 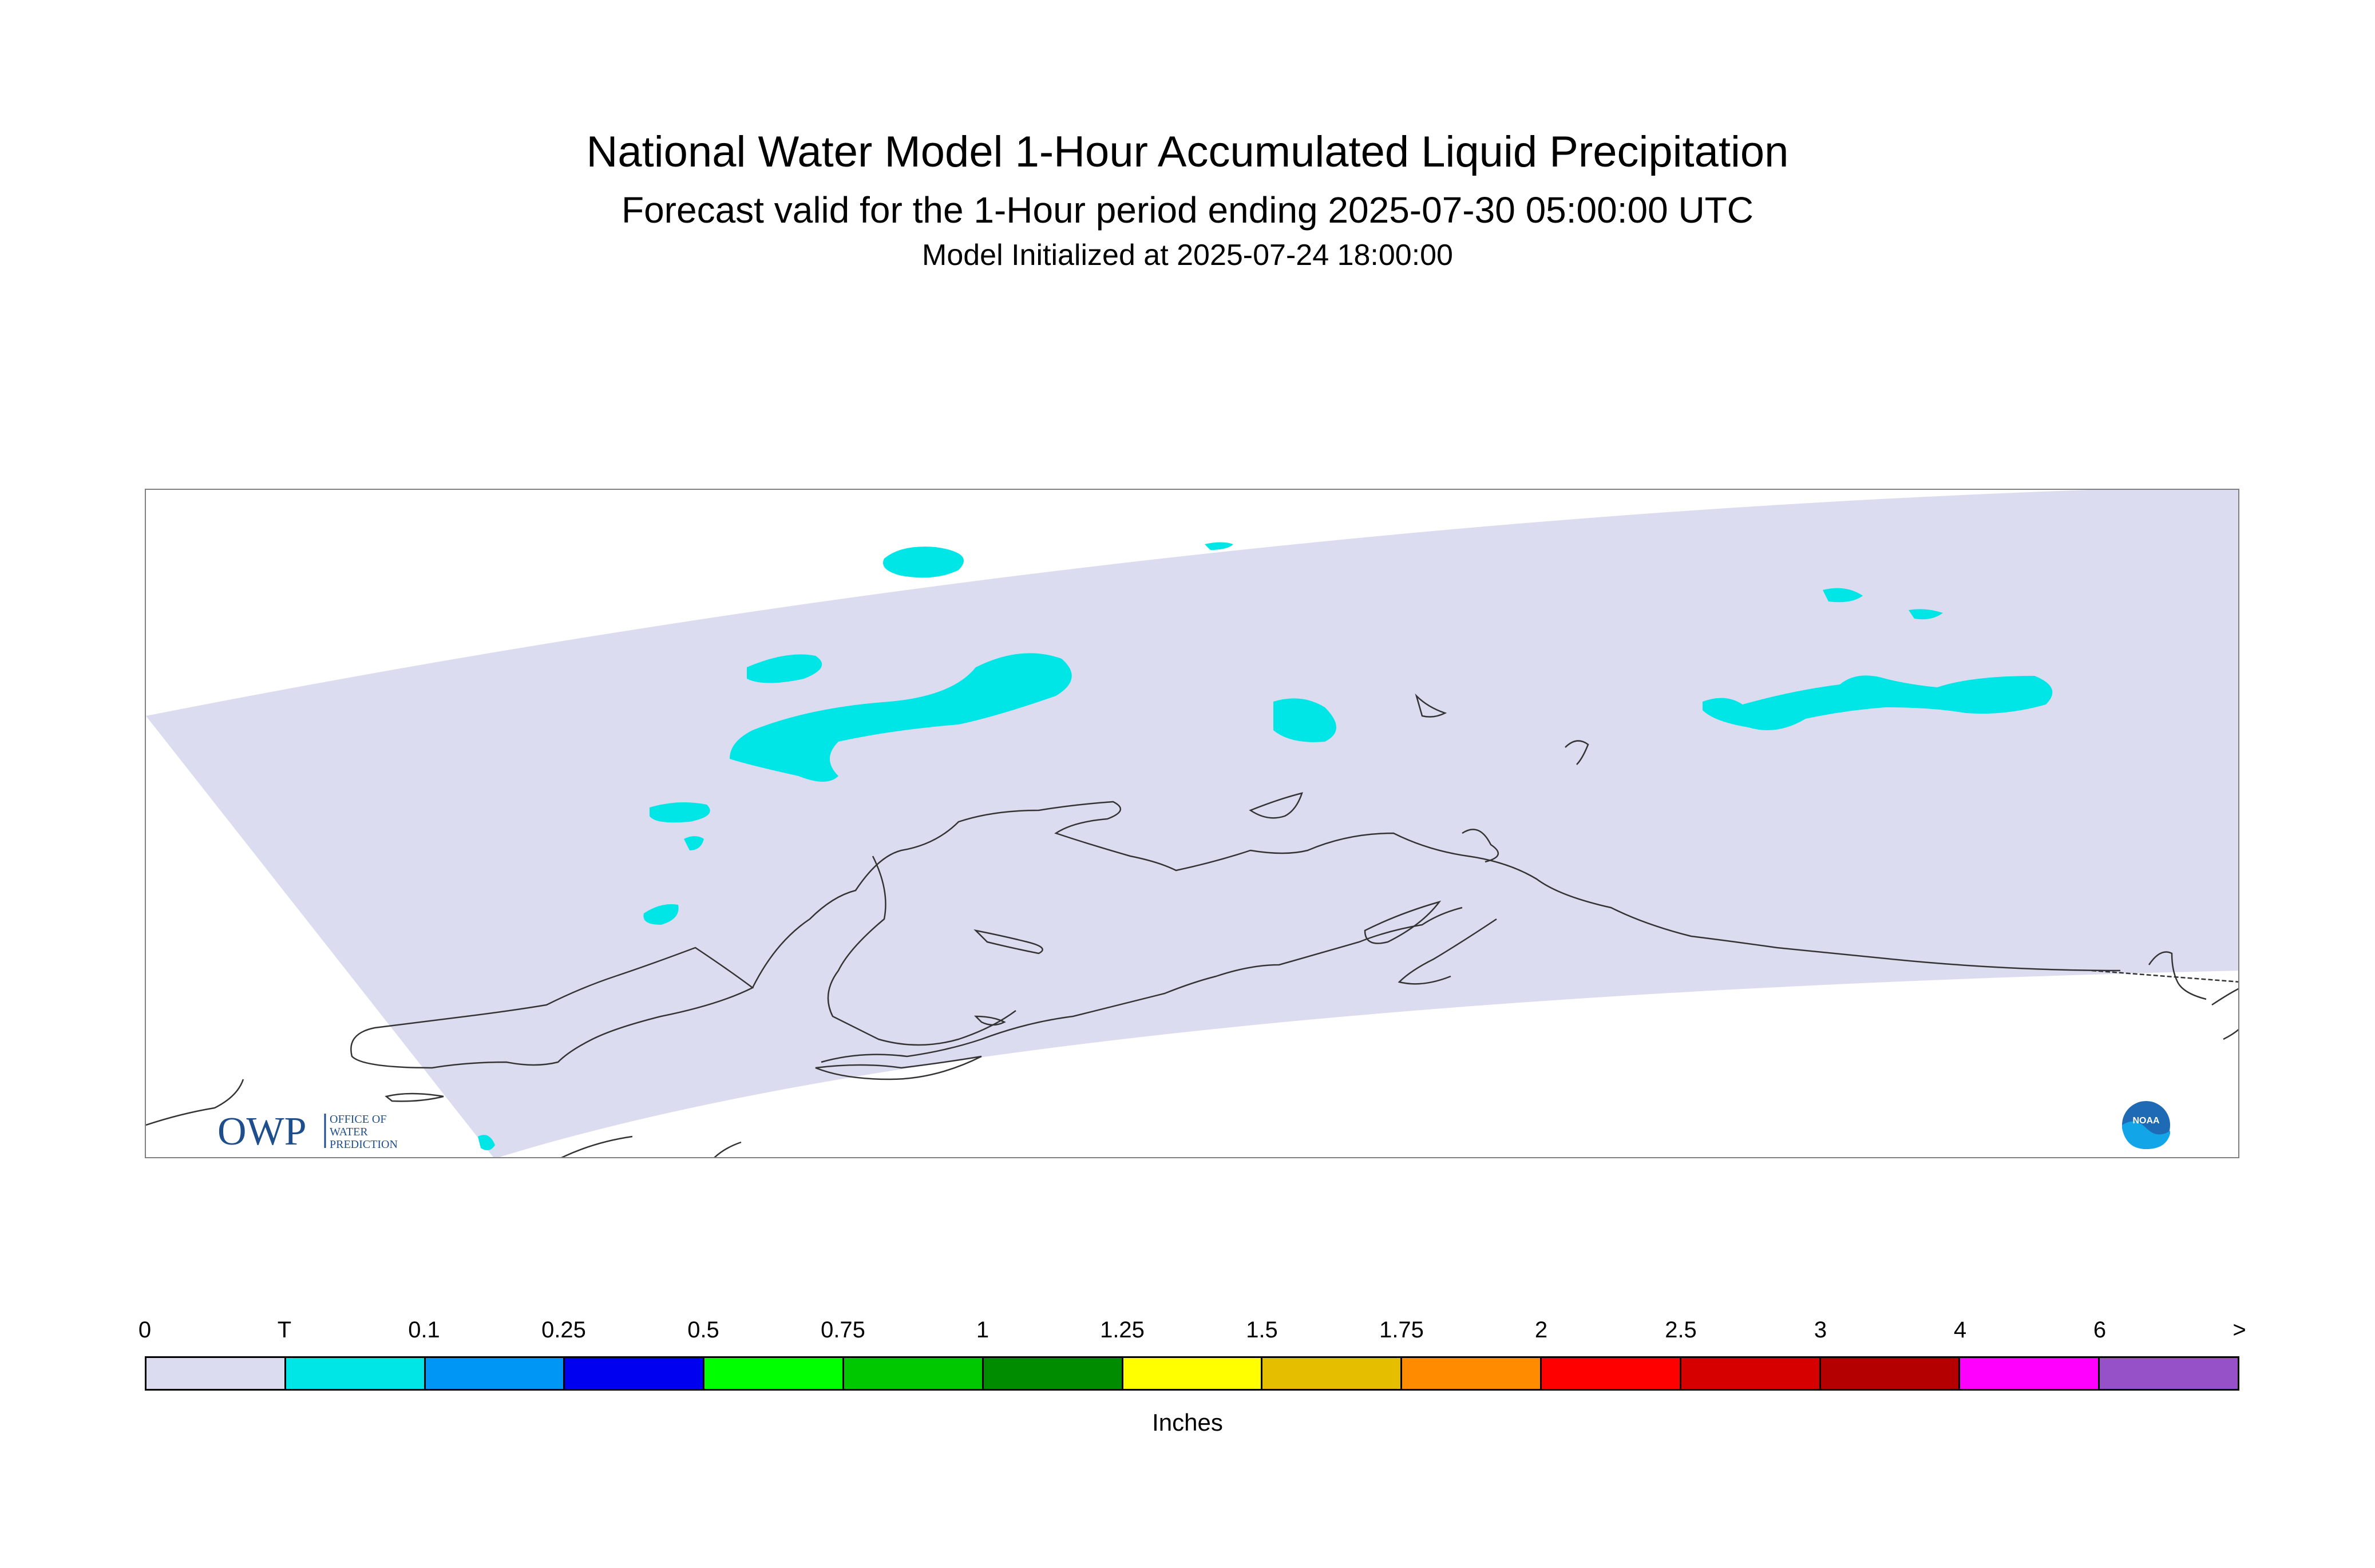 What do you see at coordinates (1187, 1422) in the screenshot?
I see `colorbar-units-label: Inches` at bounding box center [1187, 1422].